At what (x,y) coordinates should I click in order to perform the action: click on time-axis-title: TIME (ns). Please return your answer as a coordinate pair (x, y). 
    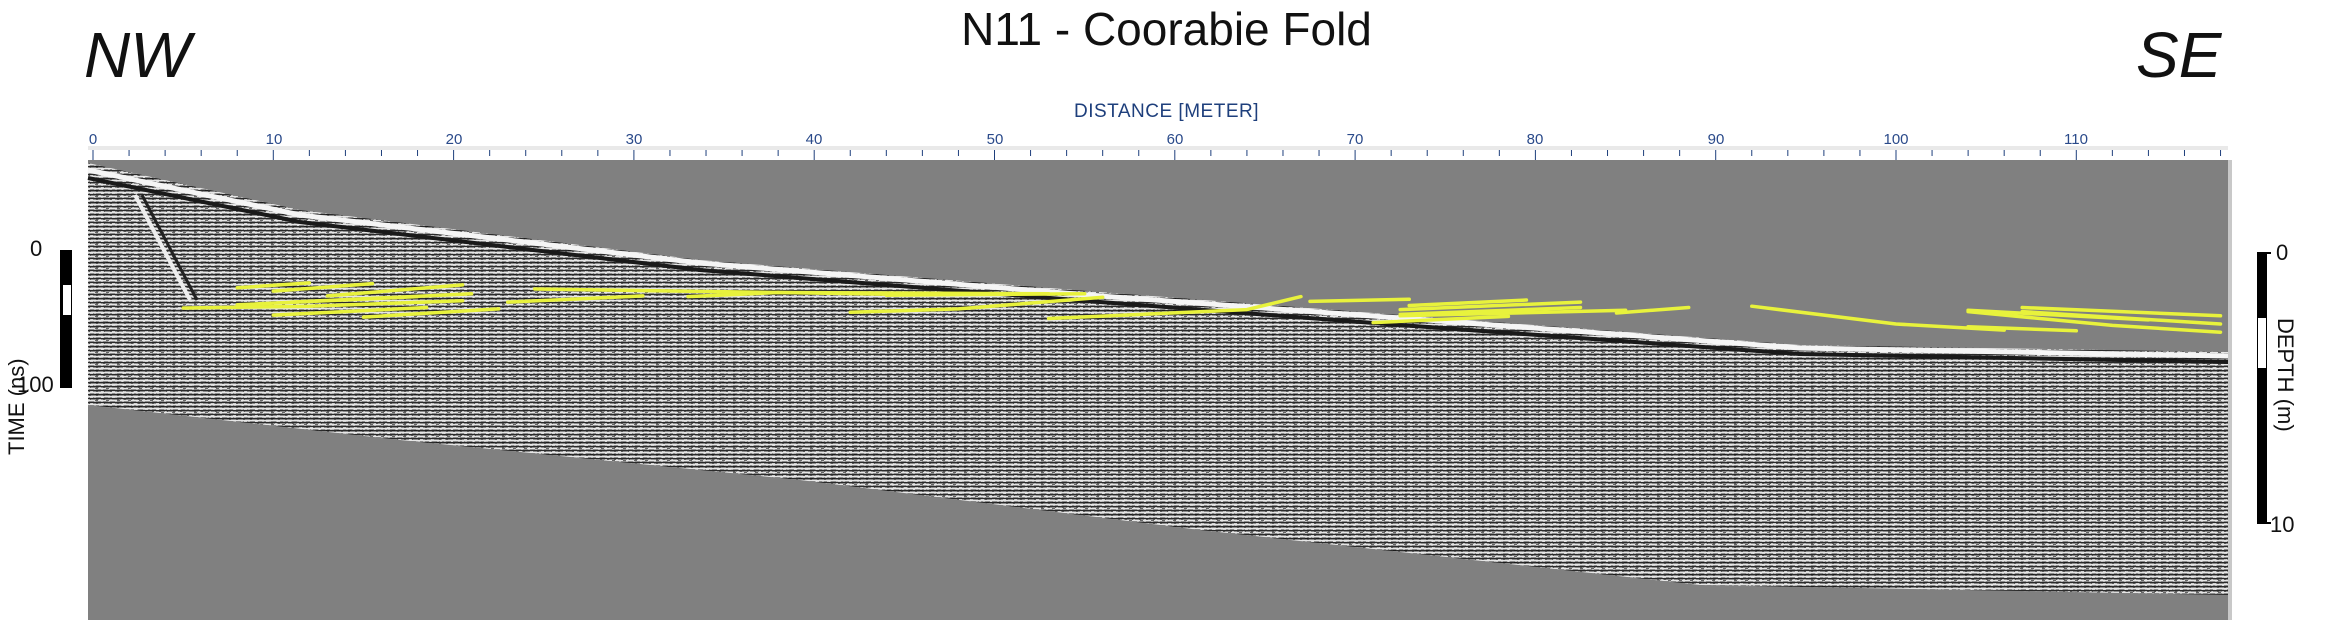
    Looking at the image, I should click on (16, 406).